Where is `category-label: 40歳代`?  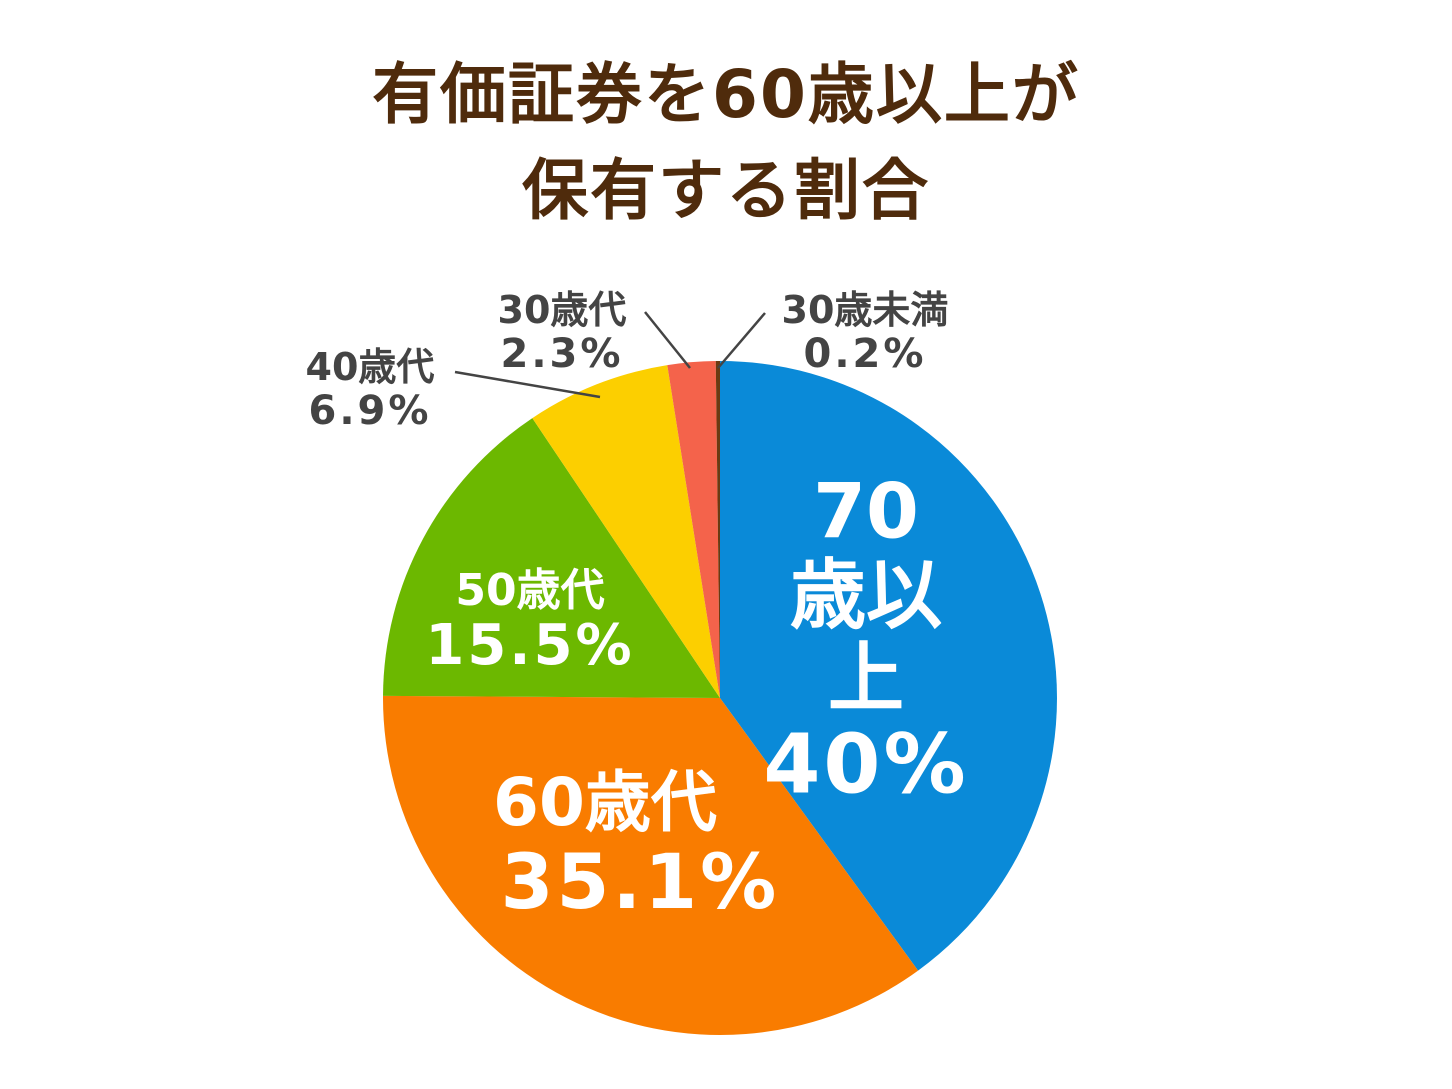
category-label: 40歳代 is located at coordinates (370, 367).